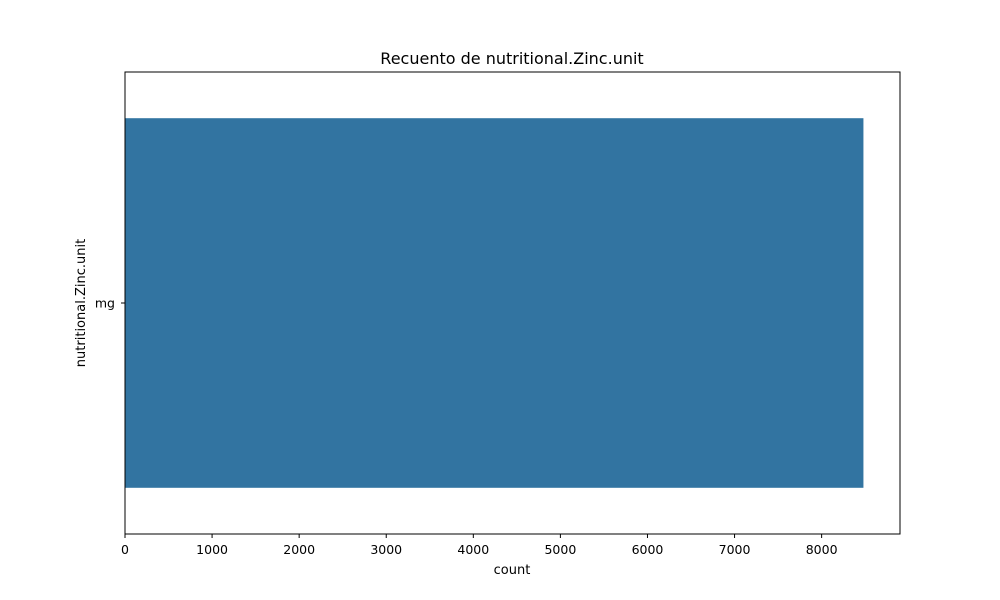 This screenshot has width=1000, height=600. I want to click on x-tick-label: 7000, so click(735, 549).